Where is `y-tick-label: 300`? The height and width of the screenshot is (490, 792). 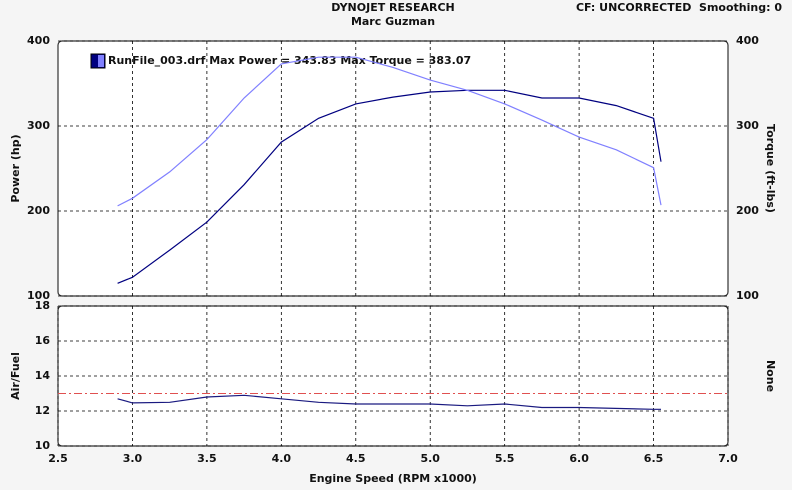
y-tick-label: 300 is located at coordinates (38, 125).